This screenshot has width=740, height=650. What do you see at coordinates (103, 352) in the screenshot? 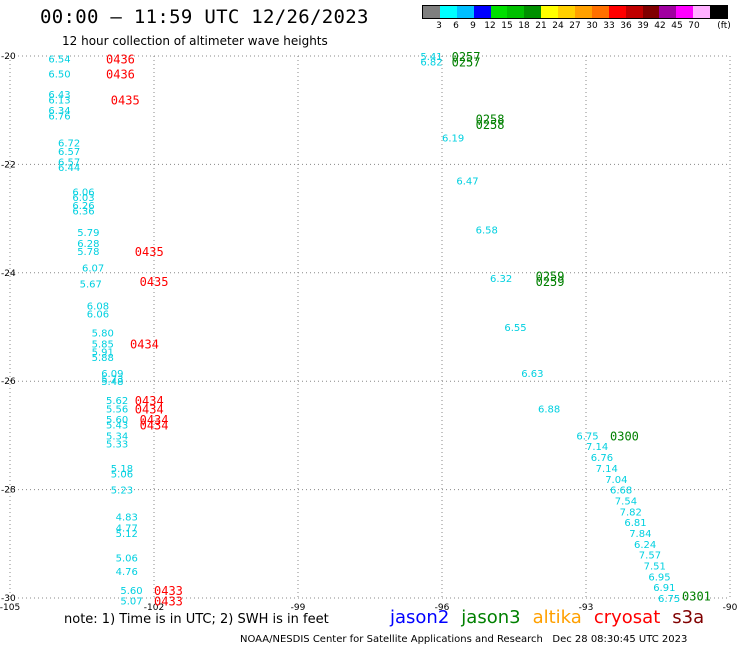
I see `wave-height-label: 5.91` at bounding box center [103, 352].